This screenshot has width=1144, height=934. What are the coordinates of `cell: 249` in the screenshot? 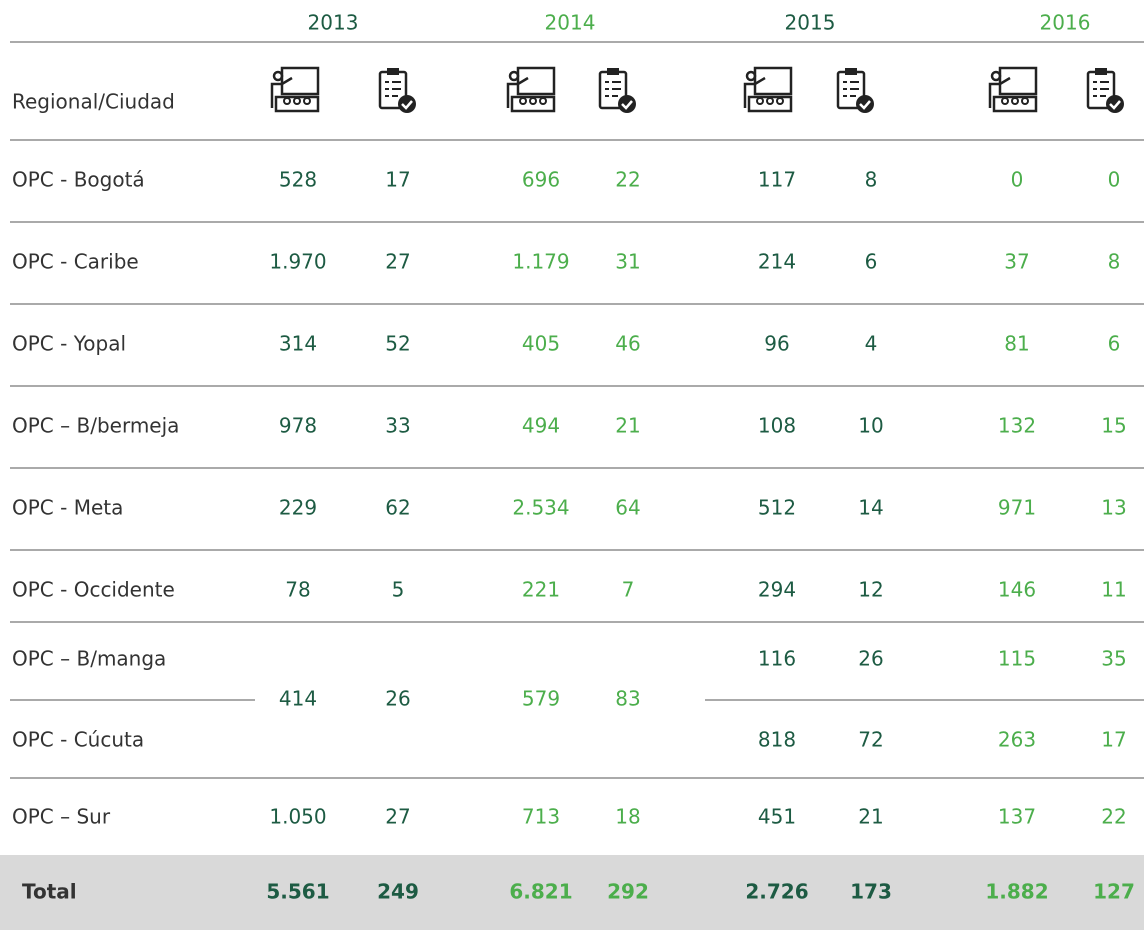 It's located at (398, 892).